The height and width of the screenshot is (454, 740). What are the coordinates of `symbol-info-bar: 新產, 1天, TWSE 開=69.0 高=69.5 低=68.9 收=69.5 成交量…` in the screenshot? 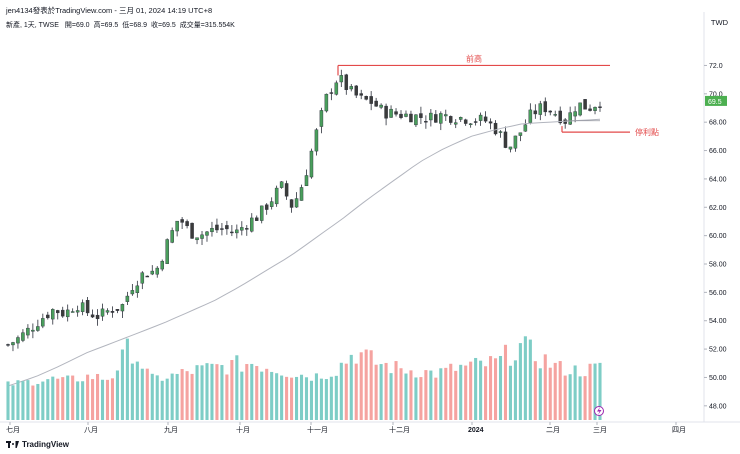 It's located at (120, 25).